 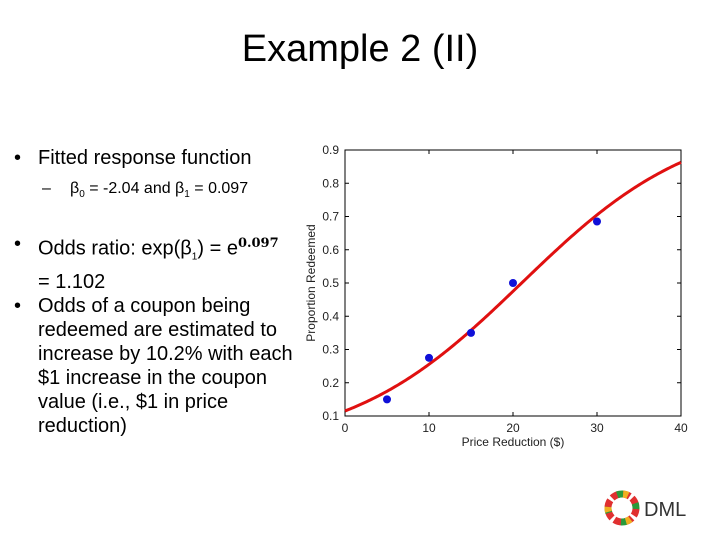 What do you see at coordinates (665, 510) in the screenshot?
I see `logo-text: DML` at bounding box center [665, 510].